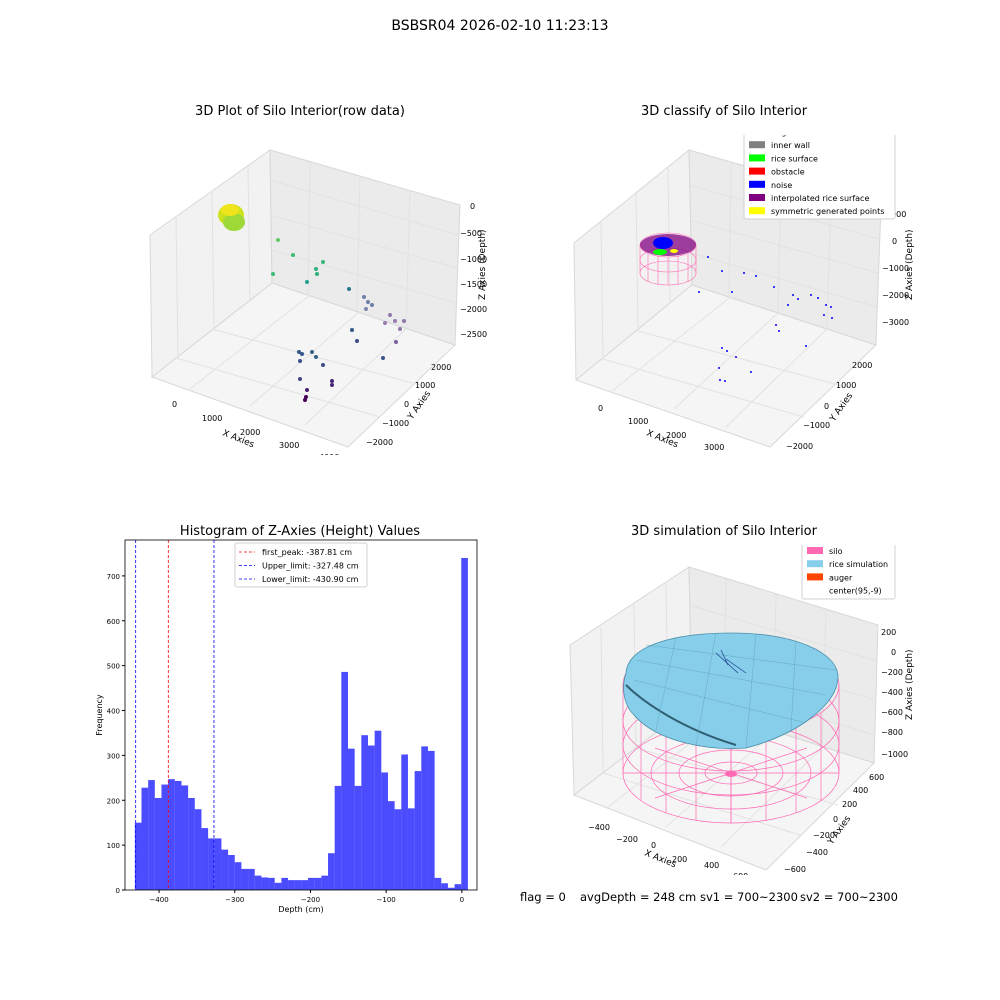 The width and height of the screenshot is (1000, 1000). I want to click on y-tick: −600, so click(795, 869).